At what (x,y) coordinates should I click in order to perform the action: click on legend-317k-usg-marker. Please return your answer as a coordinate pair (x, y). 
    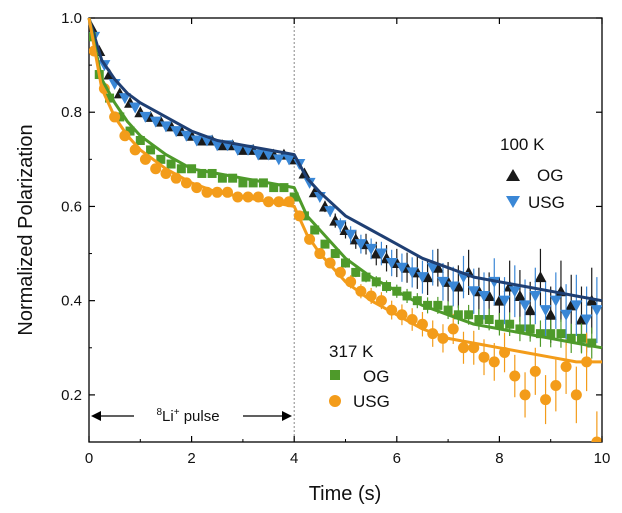
    Looking at the image, I should click on (335, 401).